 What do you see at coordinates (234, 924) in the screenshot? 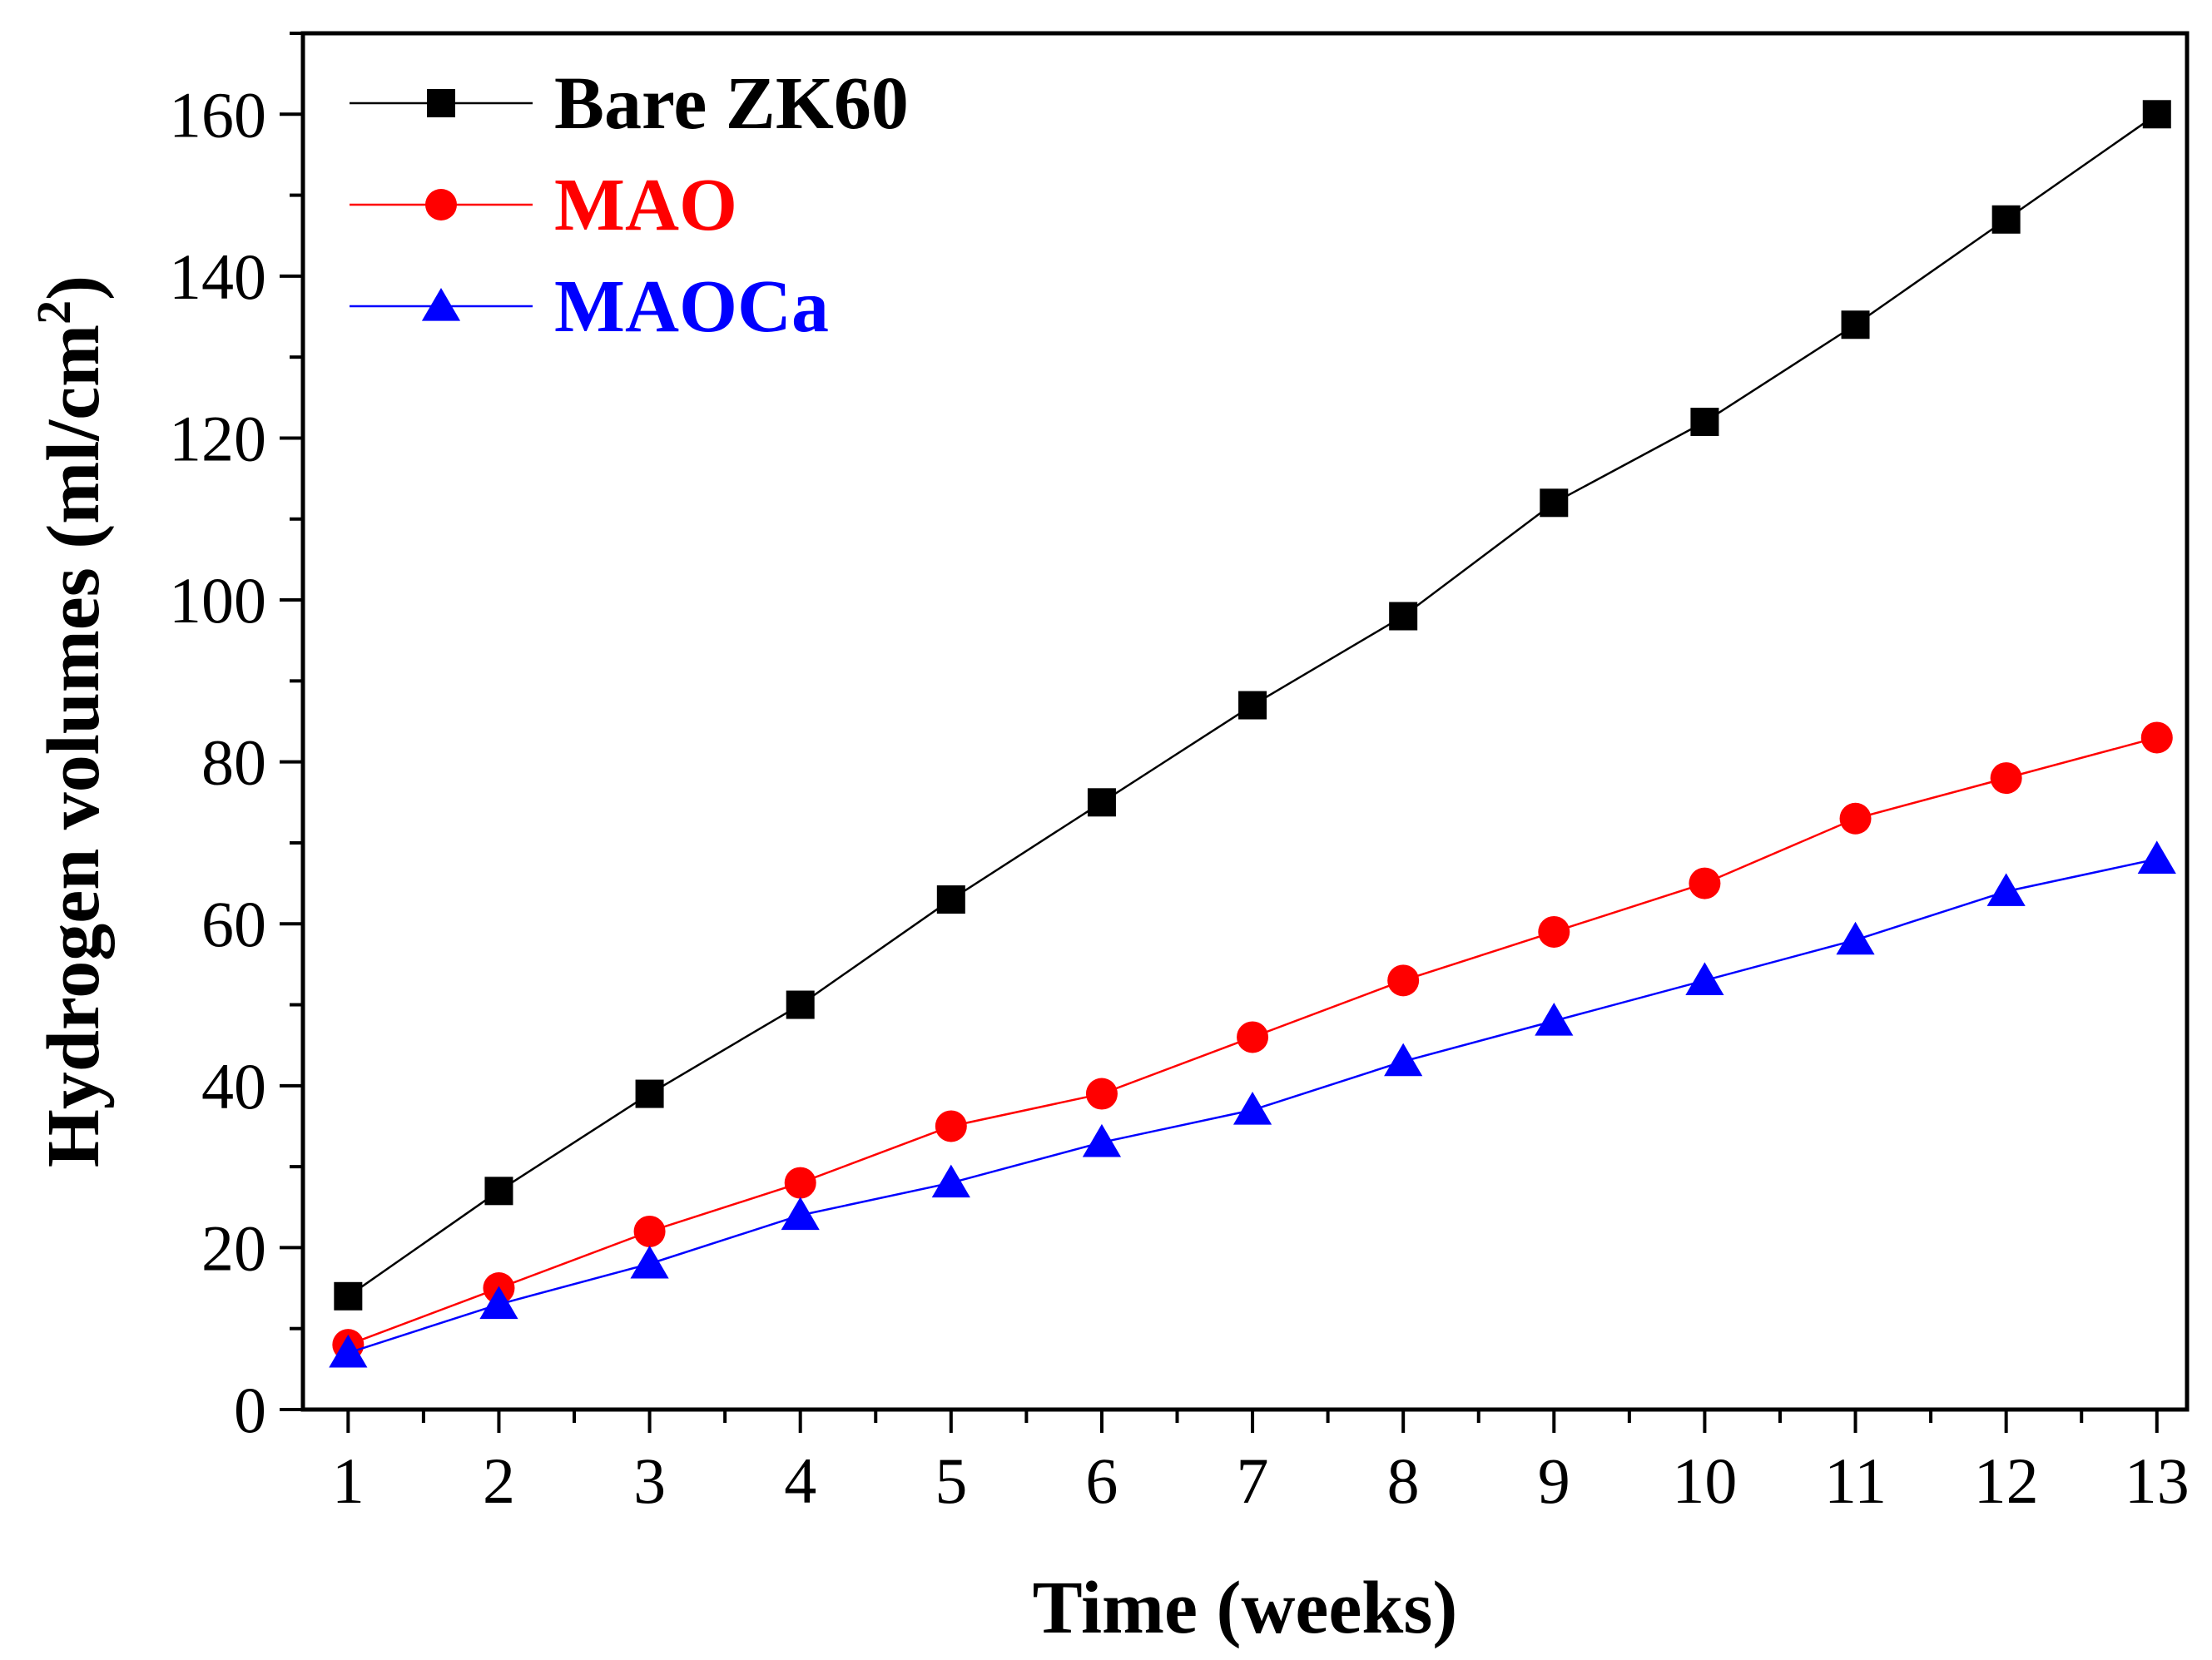
I see `y-tick-label-60: 60` at bounding box center [234, 924].